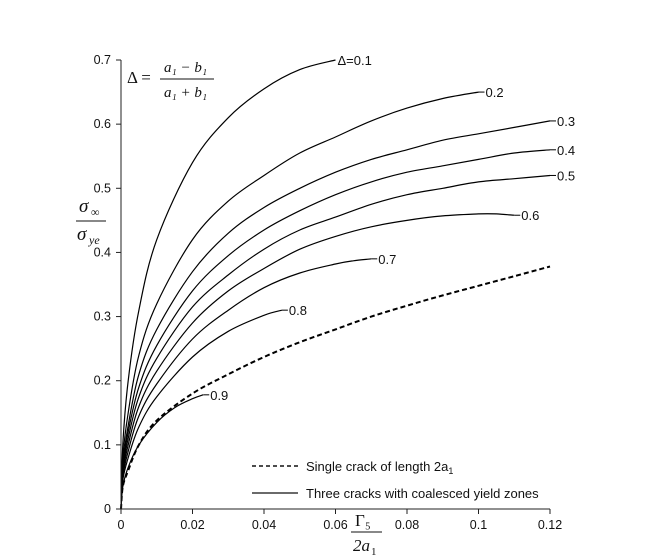  Describe the element at coordinates (495, 92) in the screenshot. I see `series-2-label: 0.2` at that location.